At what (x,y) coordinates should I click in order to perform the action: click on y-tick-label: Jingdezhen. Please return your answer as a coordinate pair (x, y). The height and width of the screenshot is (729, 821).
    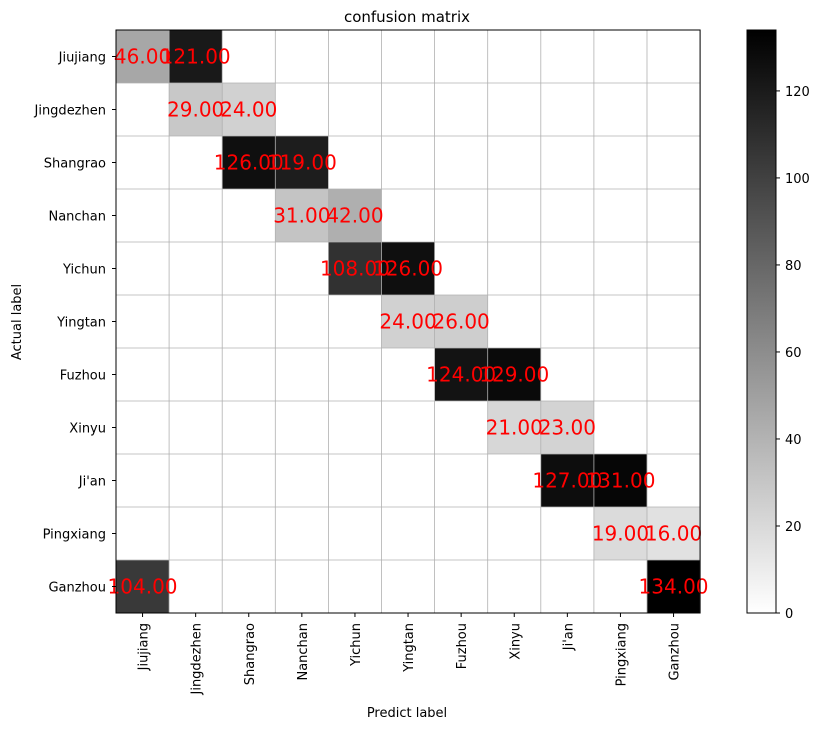
    Looking at the image, I should click on (70, 111).